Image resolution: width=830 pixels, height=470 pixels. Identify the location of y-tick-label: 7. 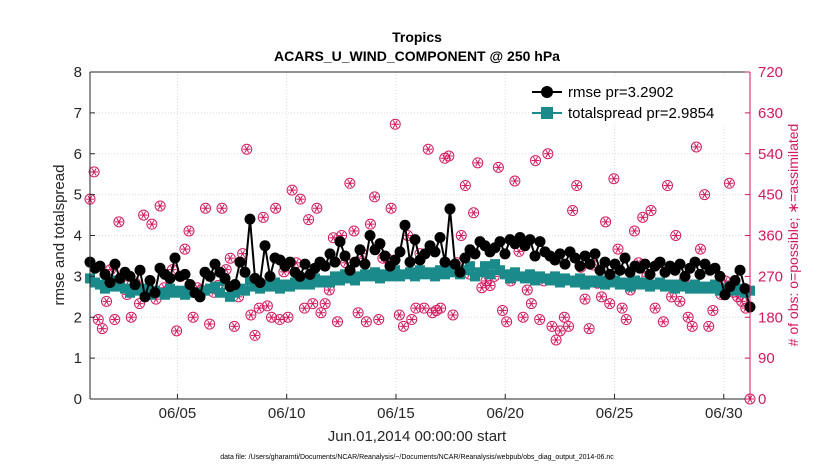
(78, 113).